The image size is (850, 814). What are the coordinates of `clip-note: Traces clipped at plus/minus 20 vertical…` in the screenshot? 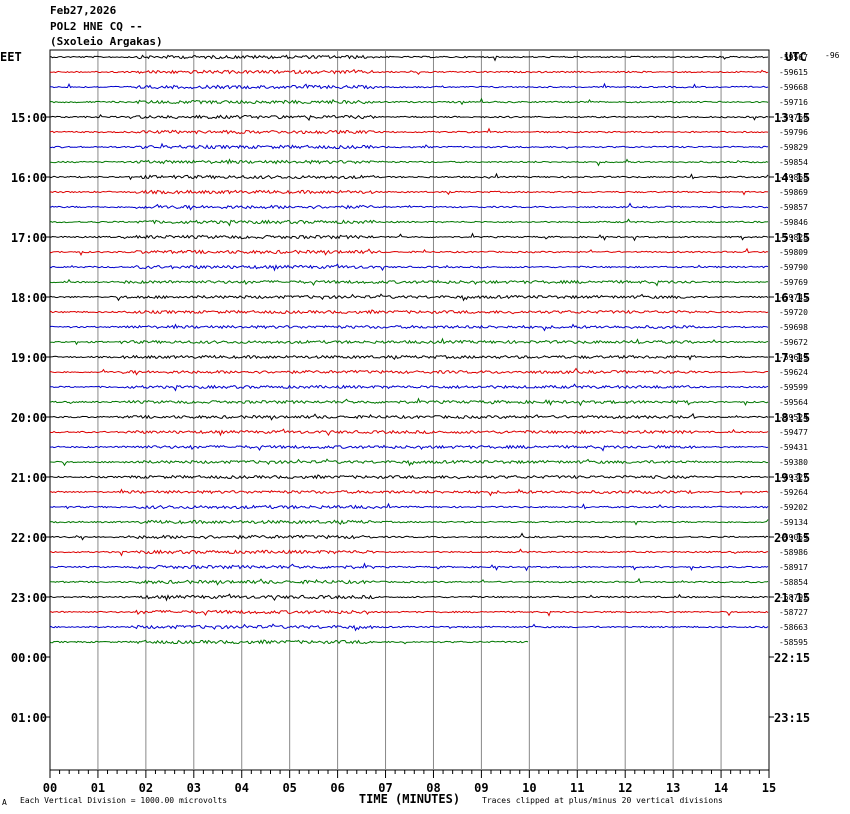 It's located at (602, 800).